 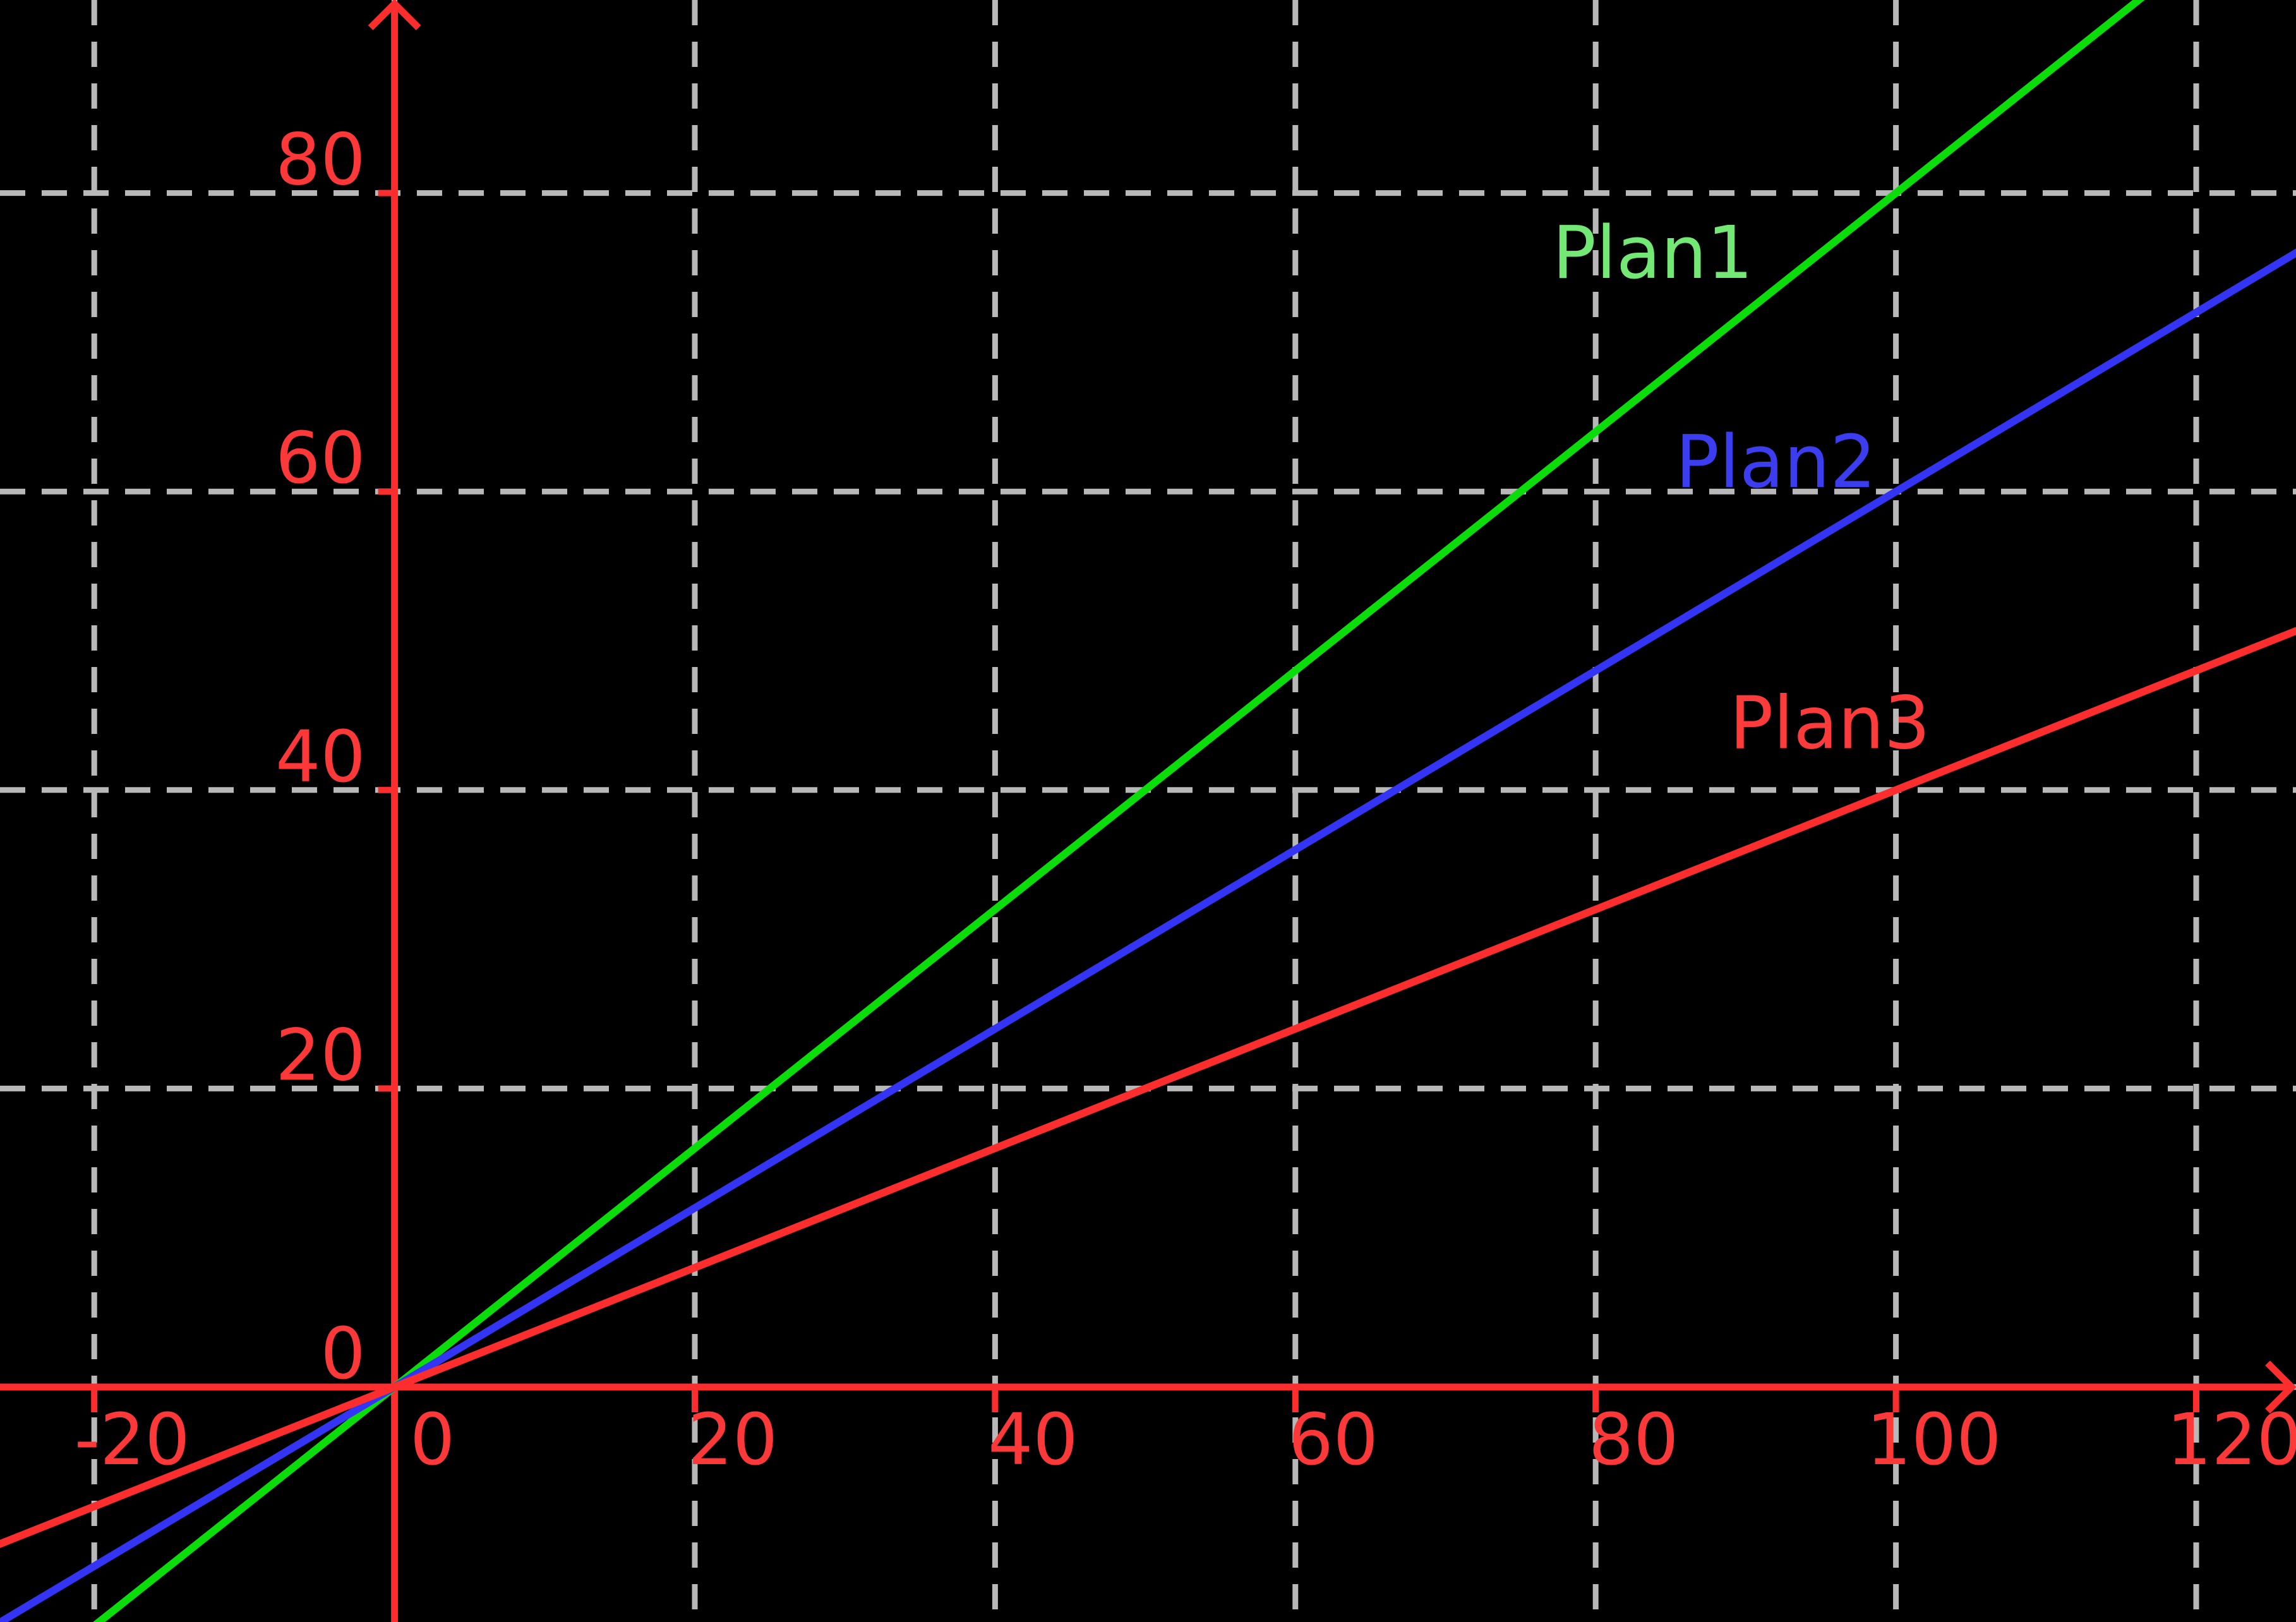 What do you see at coordinates (432, 1440) in the screenshot?
I see `x-tick-label-0: 0` at bounding box center [432, 1440].